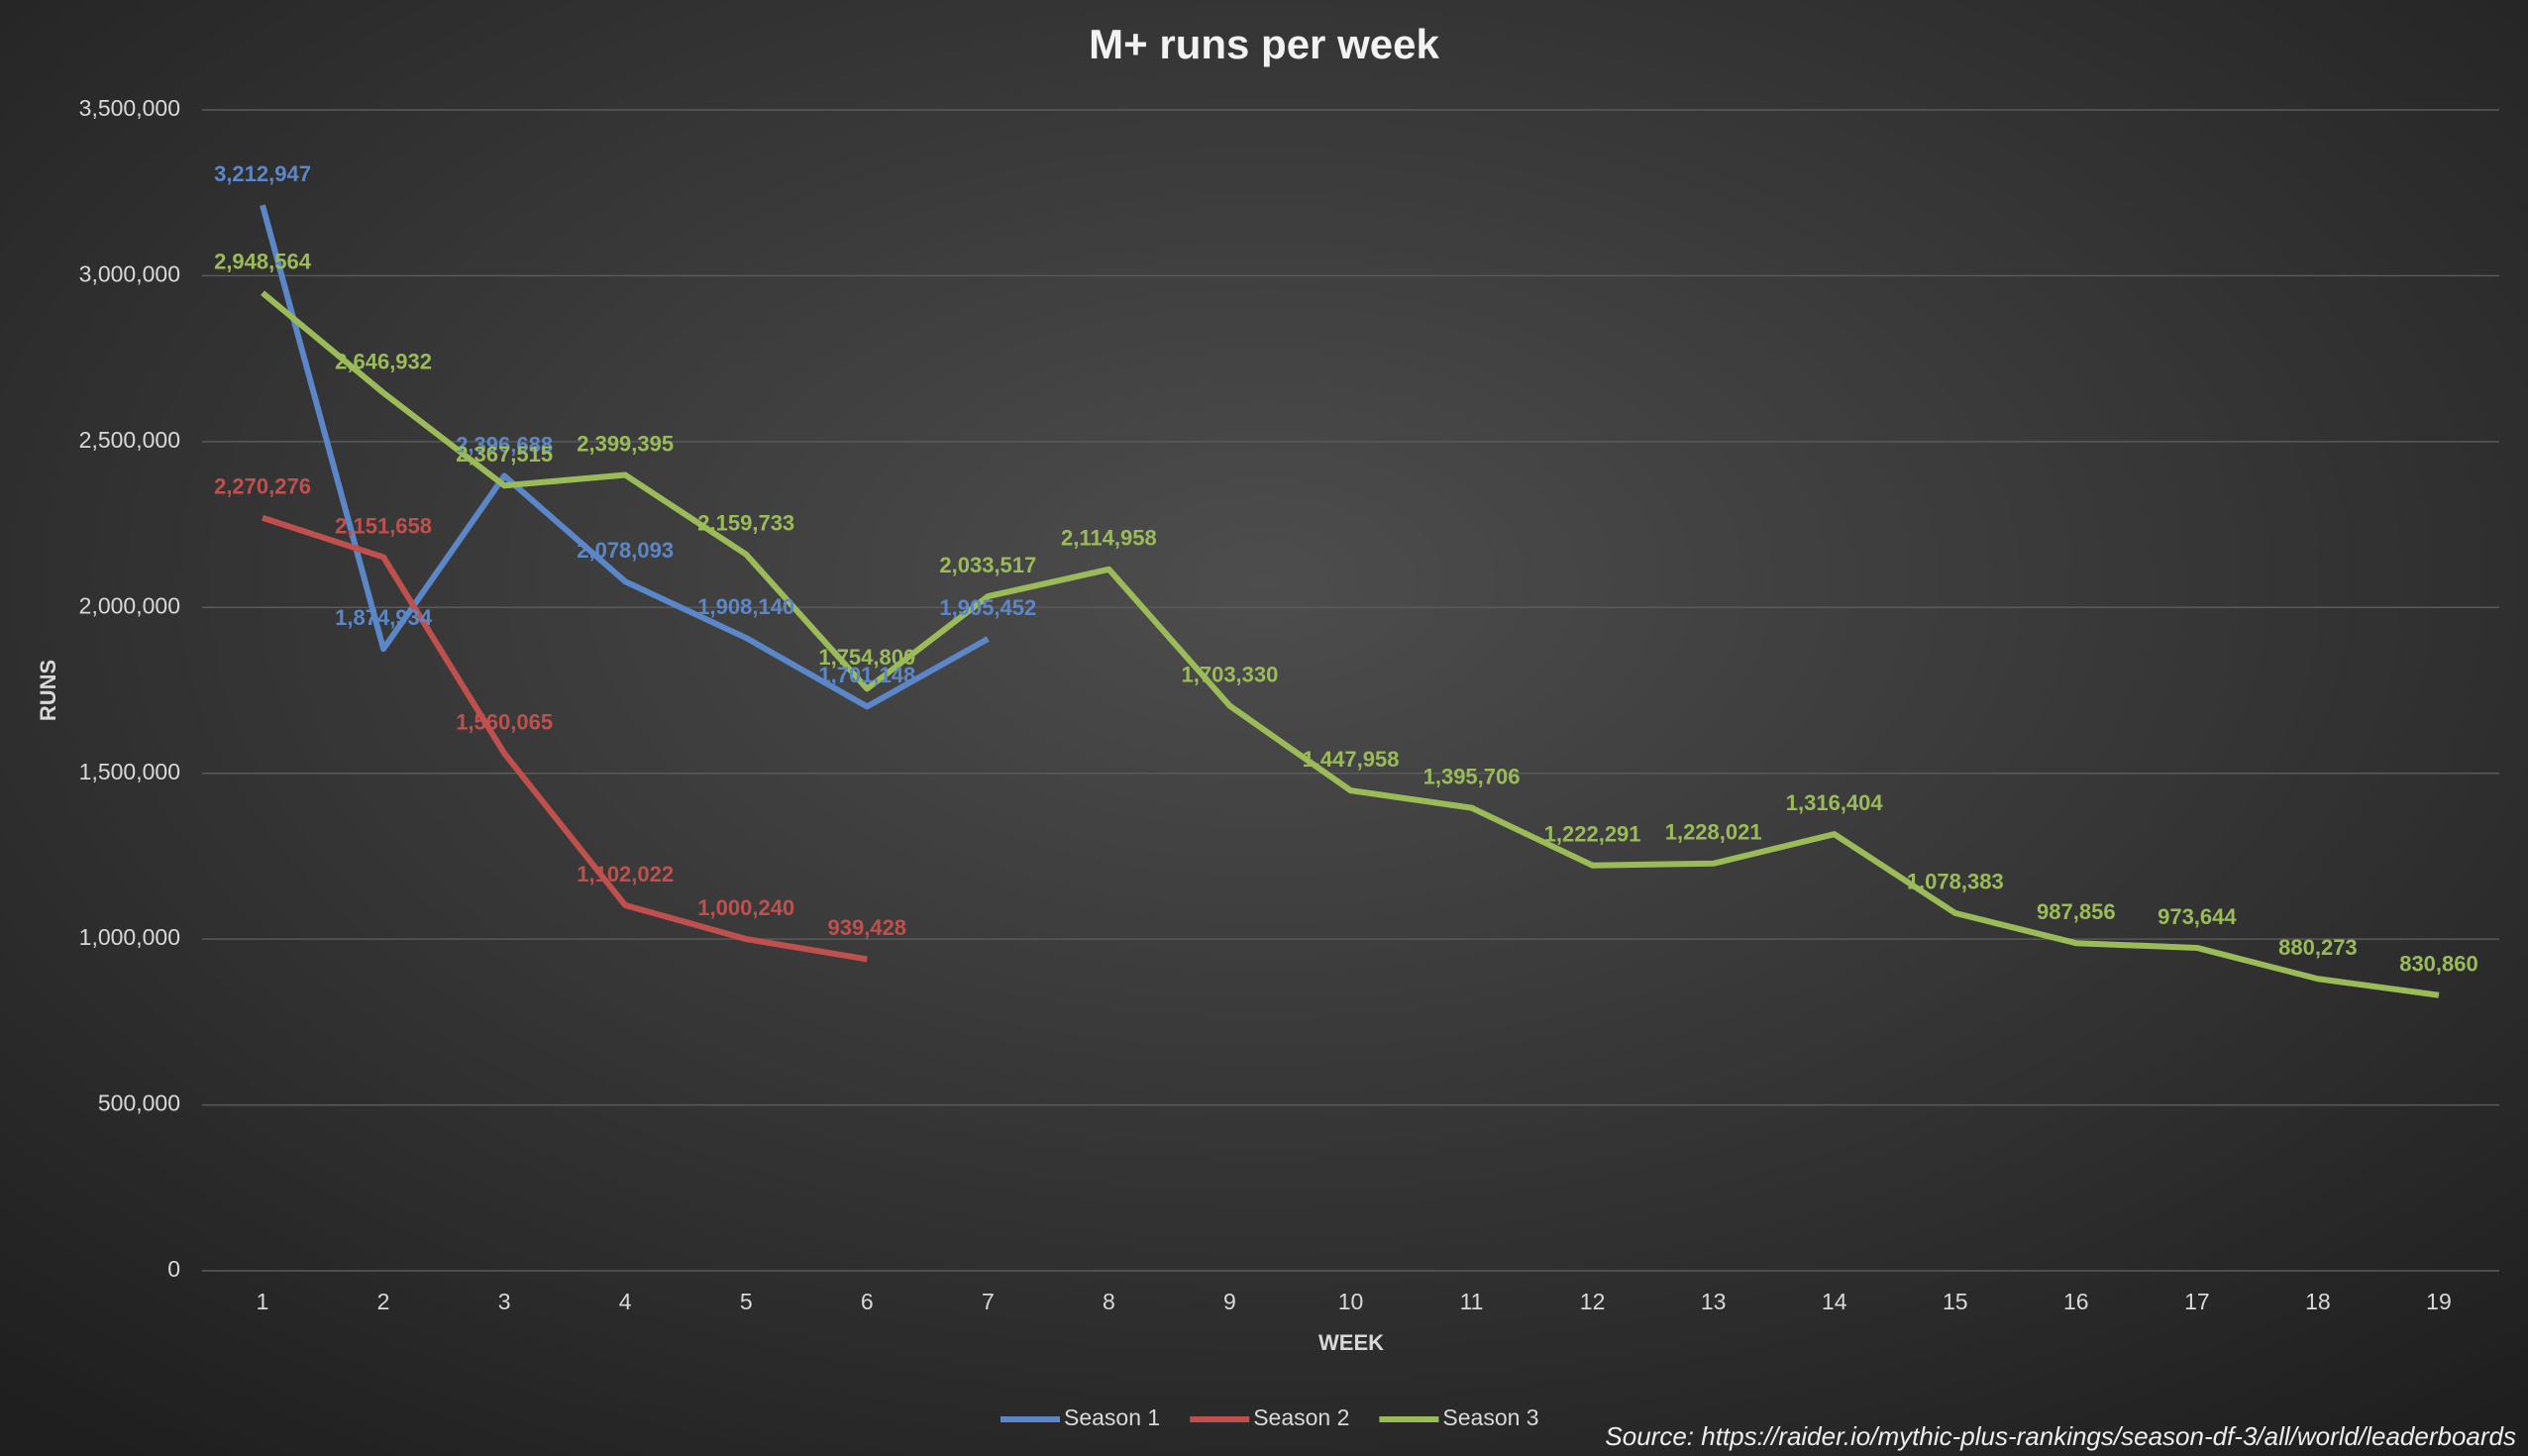  Describe the element at coordinates (625, 874) in the screenshot. I see `data-label: 1,102,022` at that location.